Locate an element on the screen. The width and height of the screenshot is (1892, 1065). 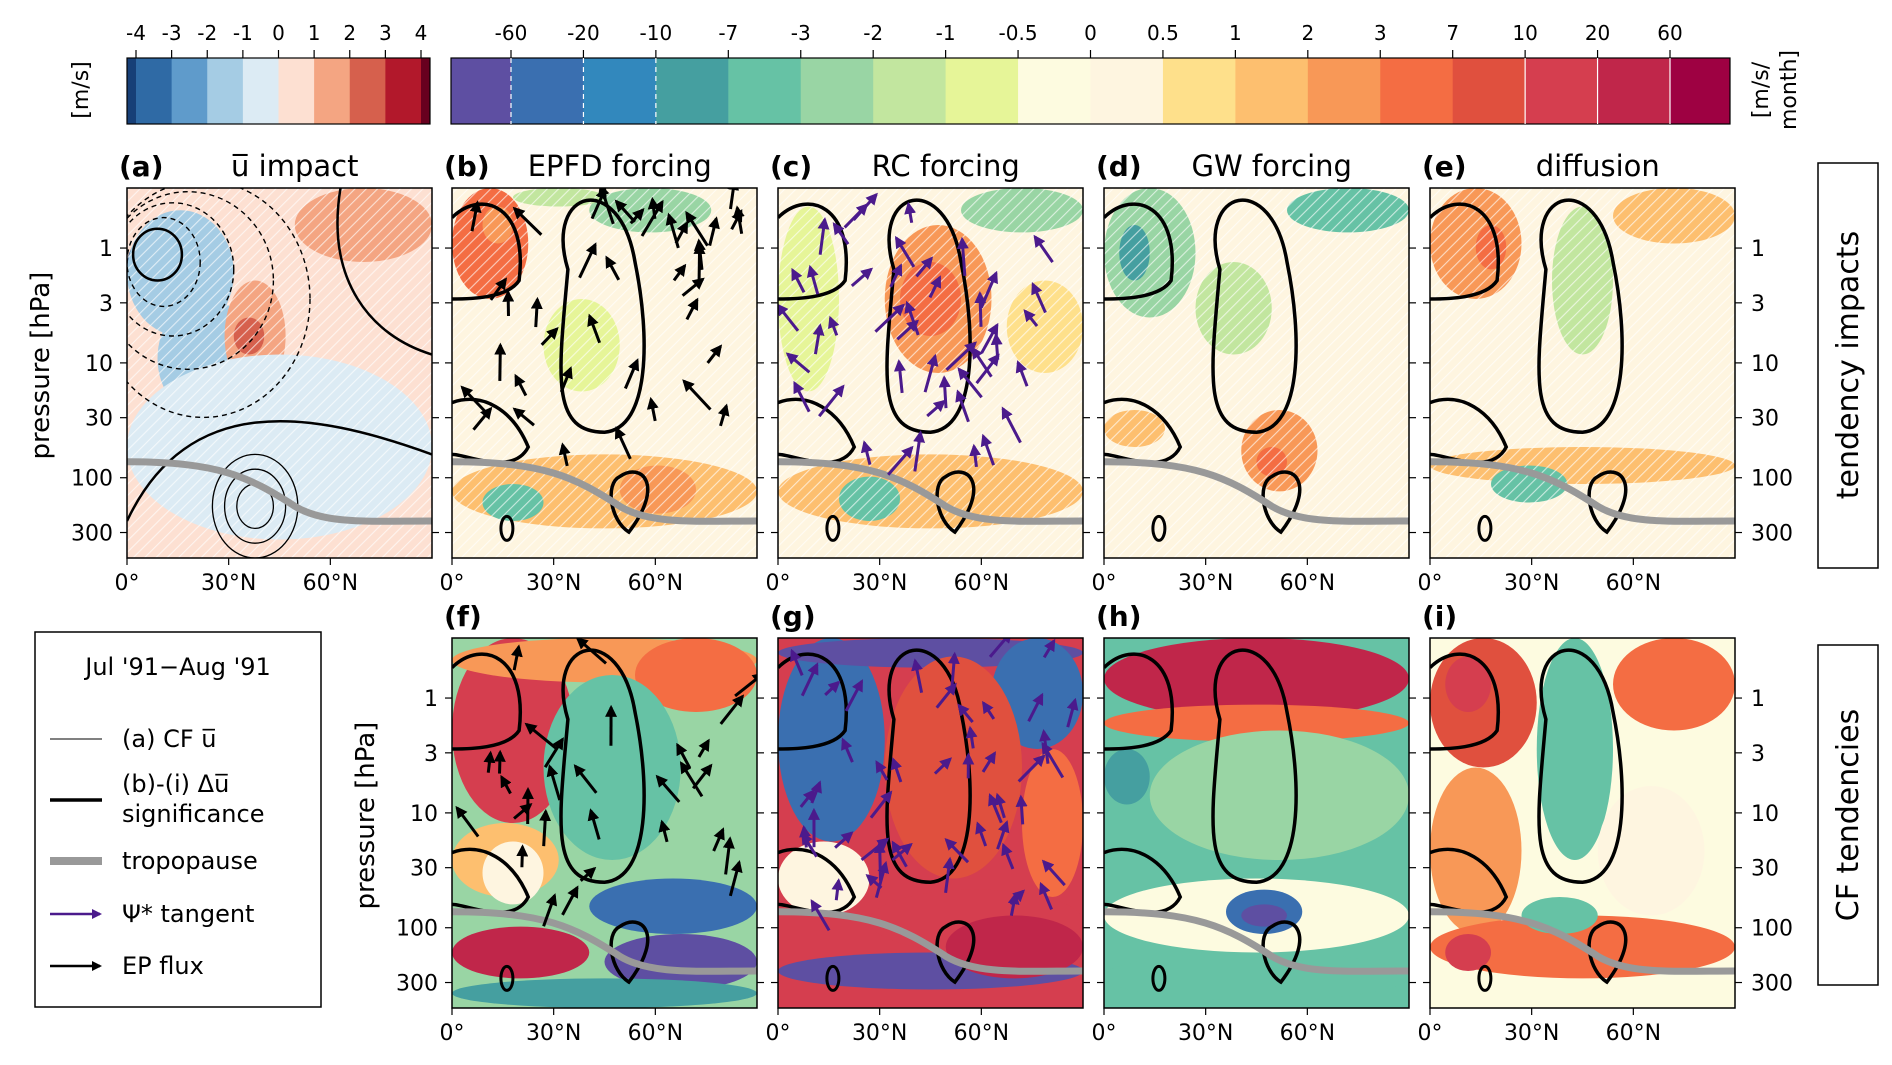
panel-label: (i) is located at coordinates (1439, 616).